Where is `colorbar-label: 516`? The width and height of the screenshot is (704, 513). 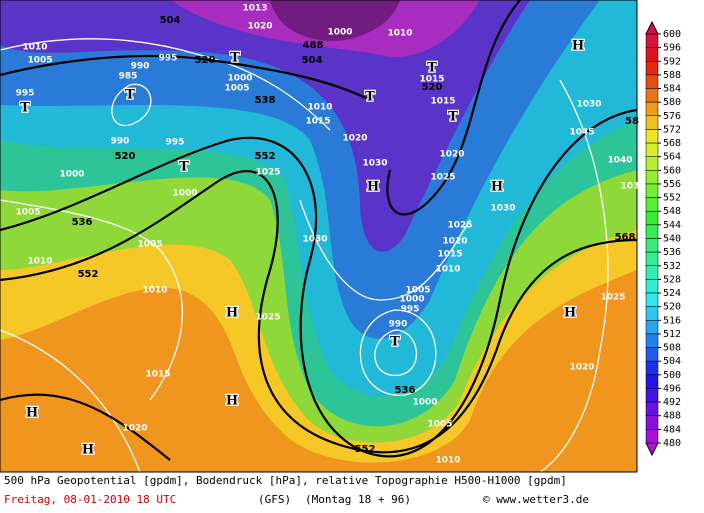
colorbar-label: 516 is located at coordinates (672, 320).